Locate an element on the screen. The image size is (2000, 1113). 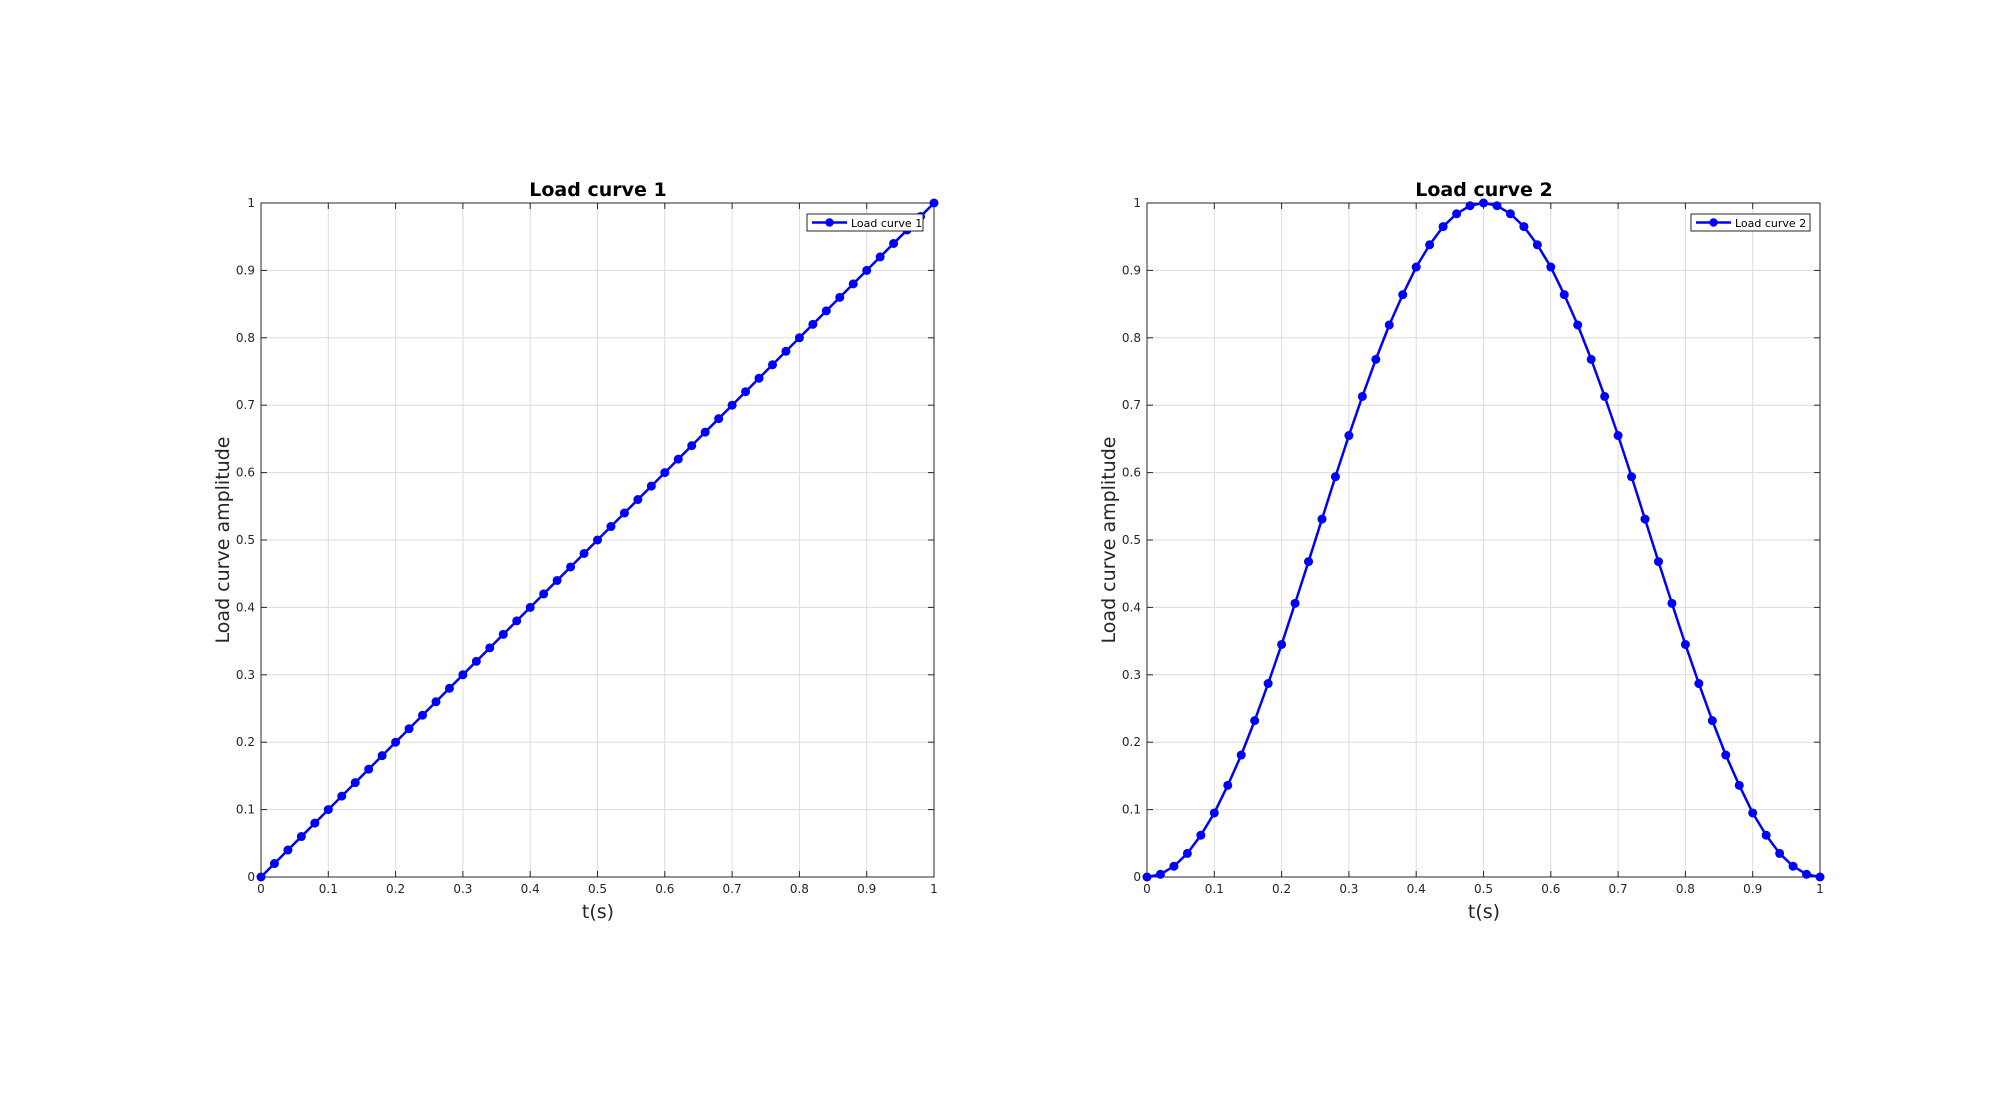
y-axis-label: Load curve amplitude is located at coordinates (223, 540).